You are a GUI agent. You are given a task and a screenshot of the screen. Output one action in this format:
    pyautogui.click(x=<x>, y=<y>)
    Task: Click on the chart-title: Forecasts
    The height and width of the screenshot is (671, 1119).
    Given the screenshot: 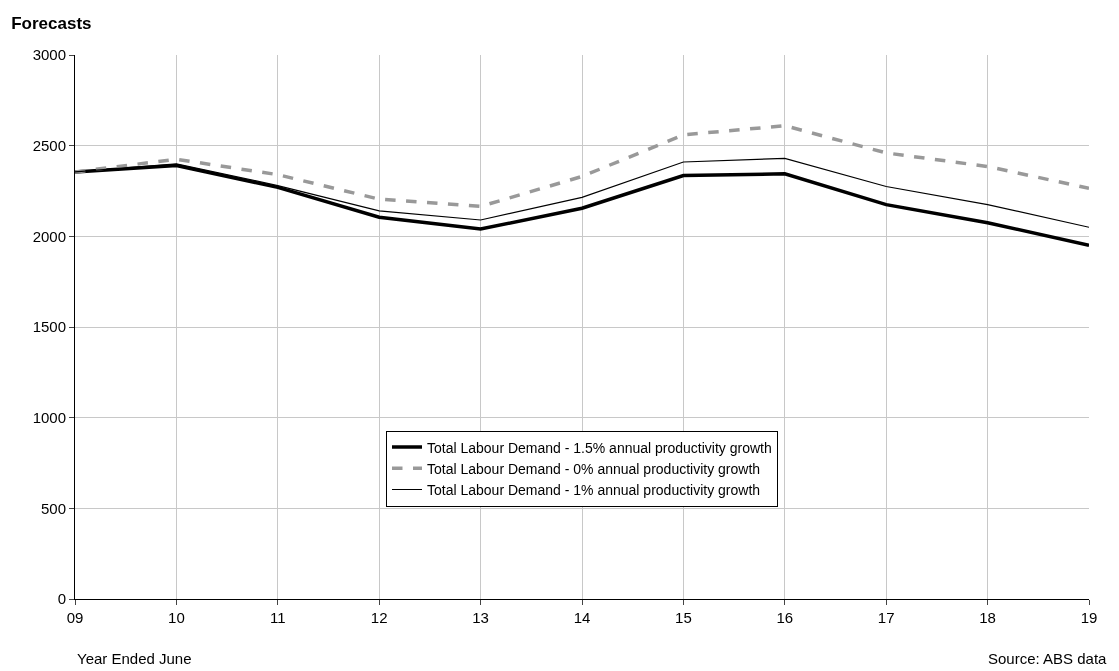 What is the action you would take?
    pyautogui.click(x=51, y=23)
    